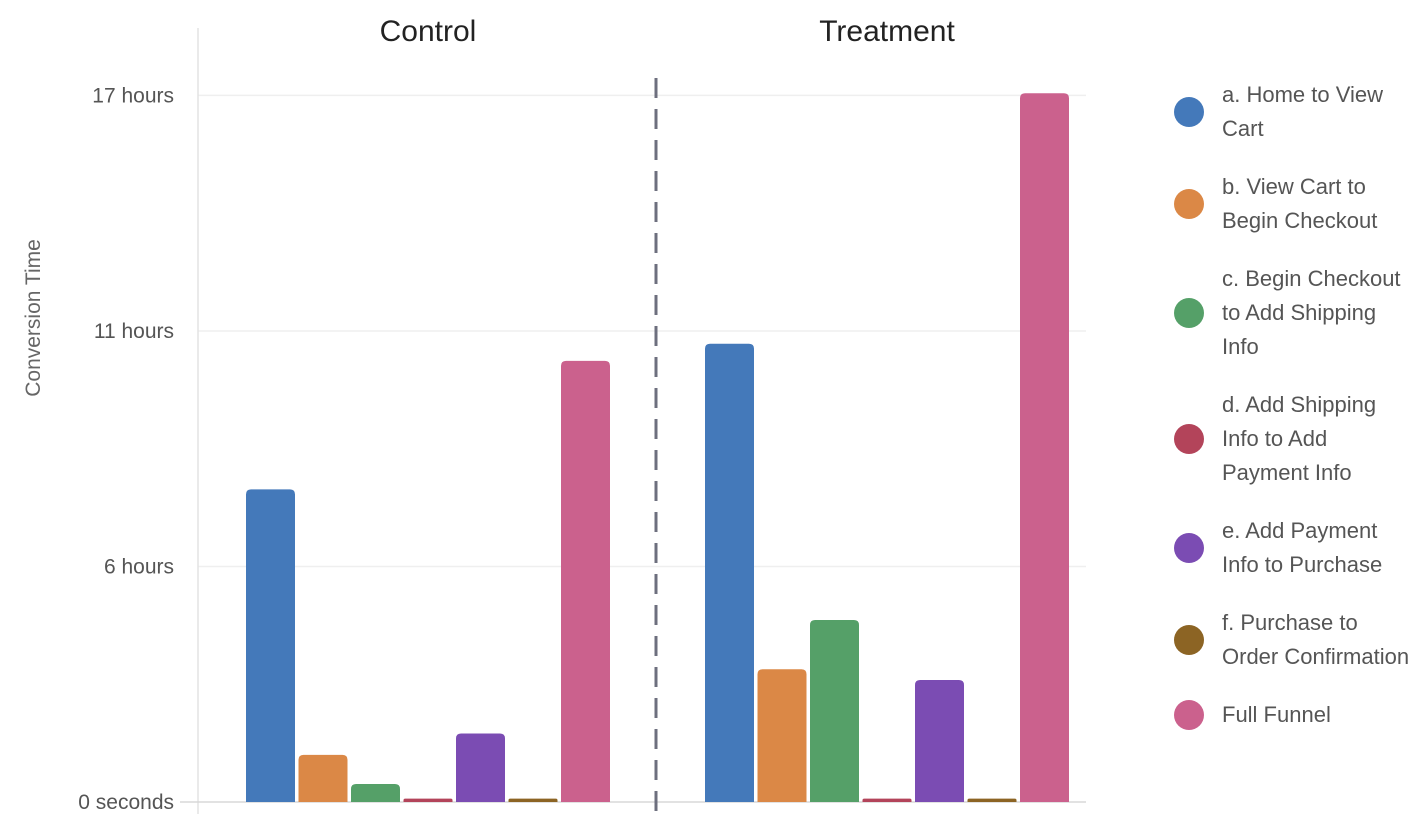 The image size is (1426, 820). What do you see at coordinates (1316, 639) in the screenshot?
I see `legend-label: f. Purchase to Order Confirmation` at bounding box center [1316, 639].